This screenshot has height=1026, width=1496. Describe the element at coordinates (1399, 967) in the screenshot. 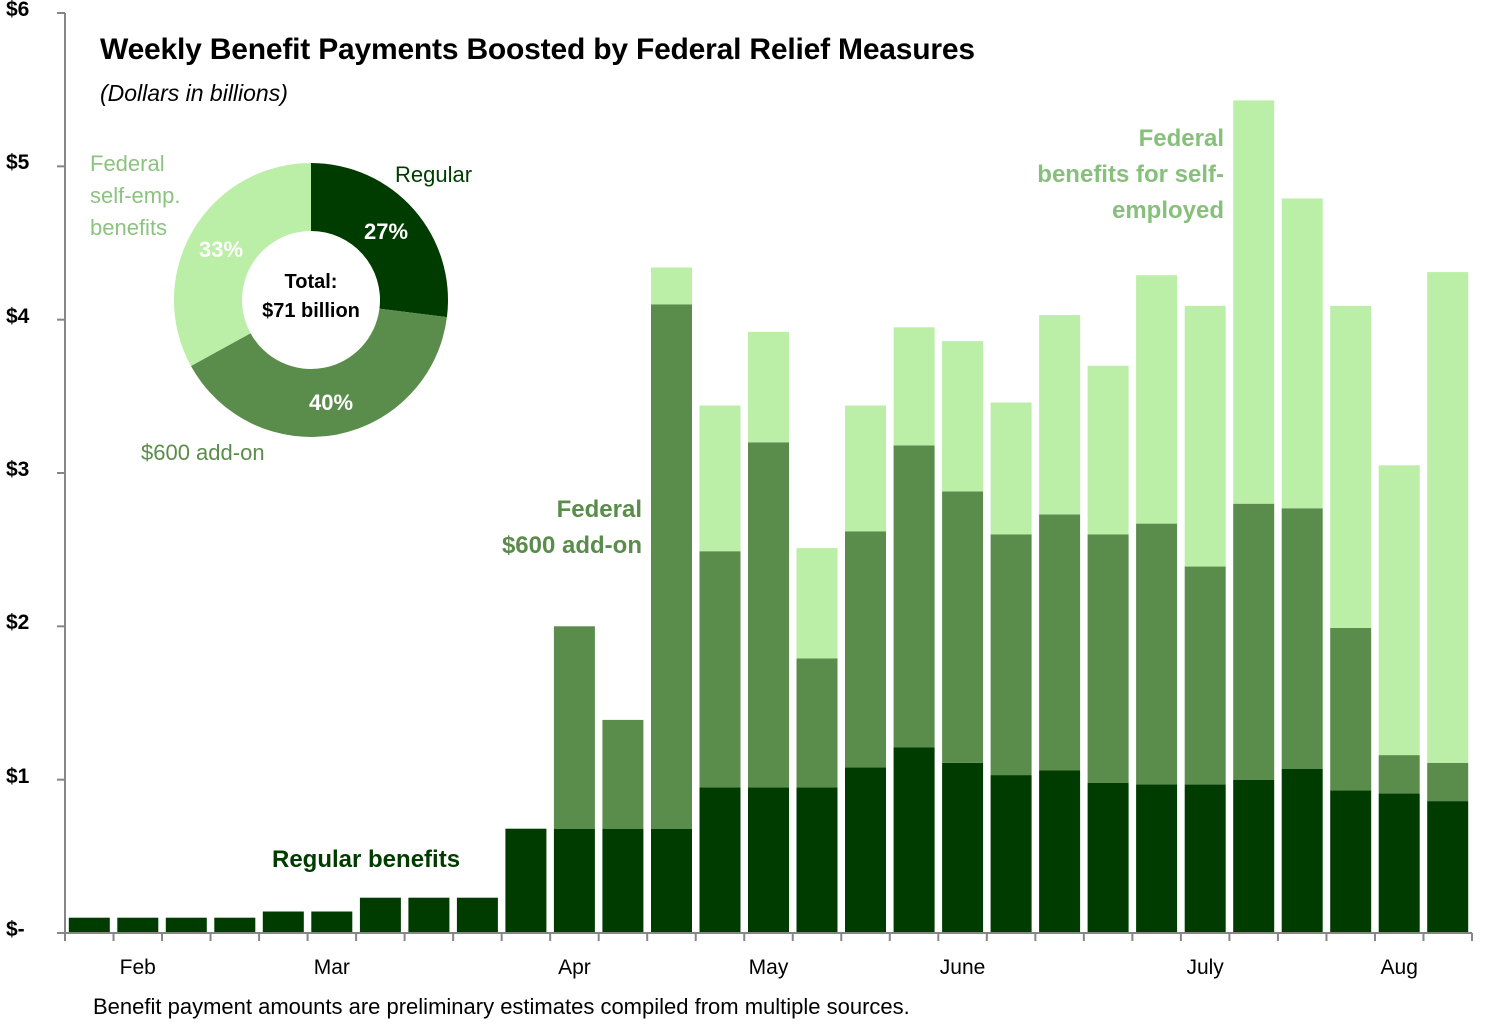

I see `x-tick-label-aug: Aug` at that location.